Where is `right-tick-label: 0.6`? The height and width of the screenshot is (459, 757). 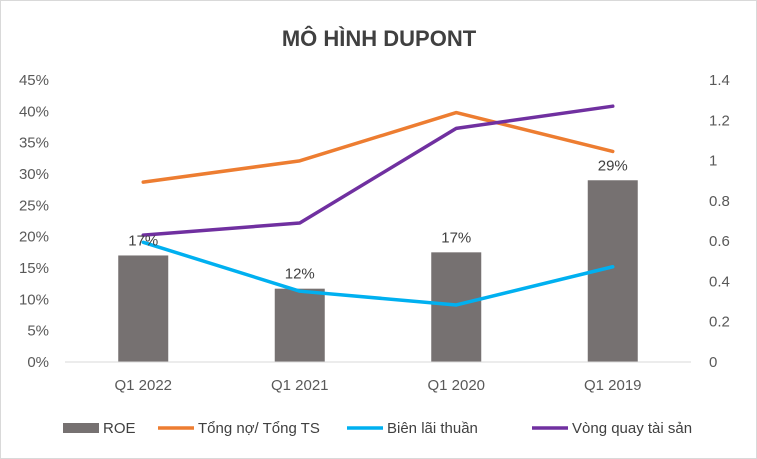
right-tick-label: 0.6 is located at coordinates (719, 241).